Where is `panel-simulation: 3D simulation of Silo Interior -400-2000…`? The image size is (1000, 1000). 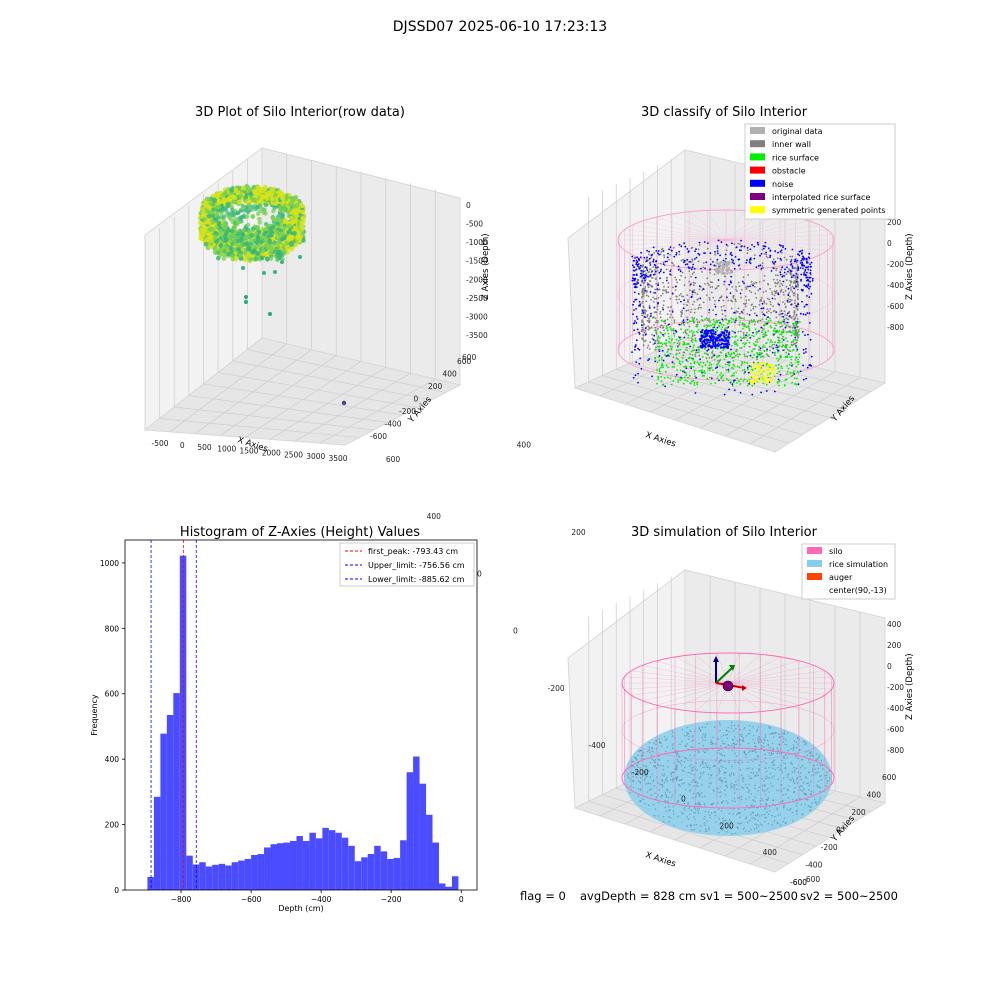
panel-simulation: 3D simulation of Silo Interior -400-2000… is located at coordinates (741, 706).